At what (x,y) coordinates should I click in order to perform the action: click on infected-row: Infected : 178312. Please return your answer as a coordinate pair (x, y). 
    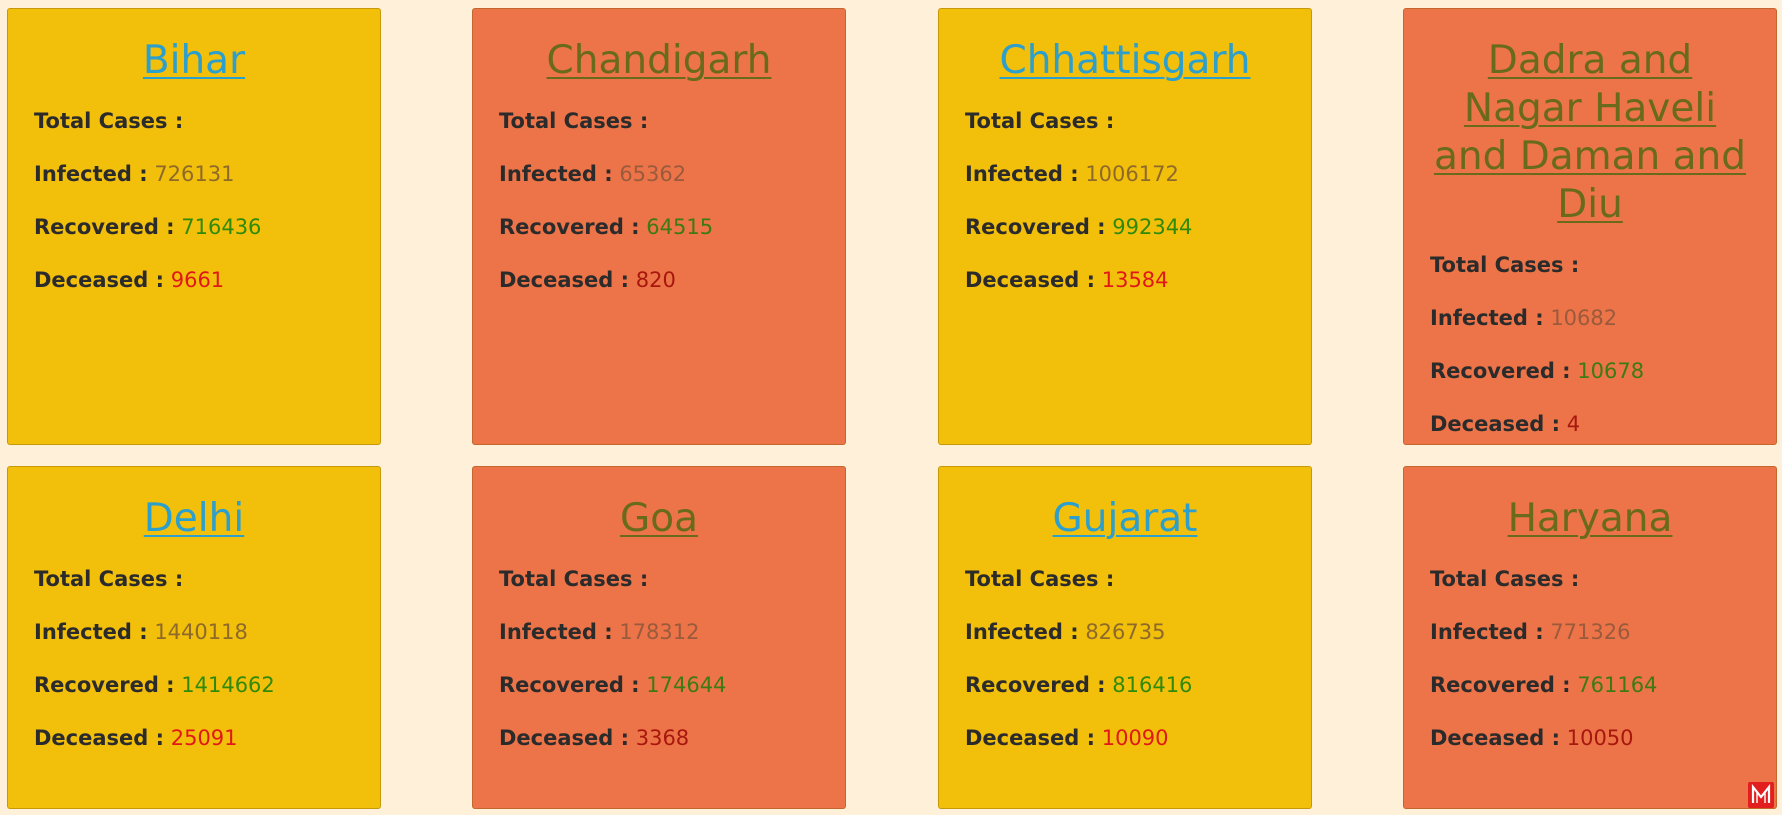
    Looking at the image, I should click on (659, 632).